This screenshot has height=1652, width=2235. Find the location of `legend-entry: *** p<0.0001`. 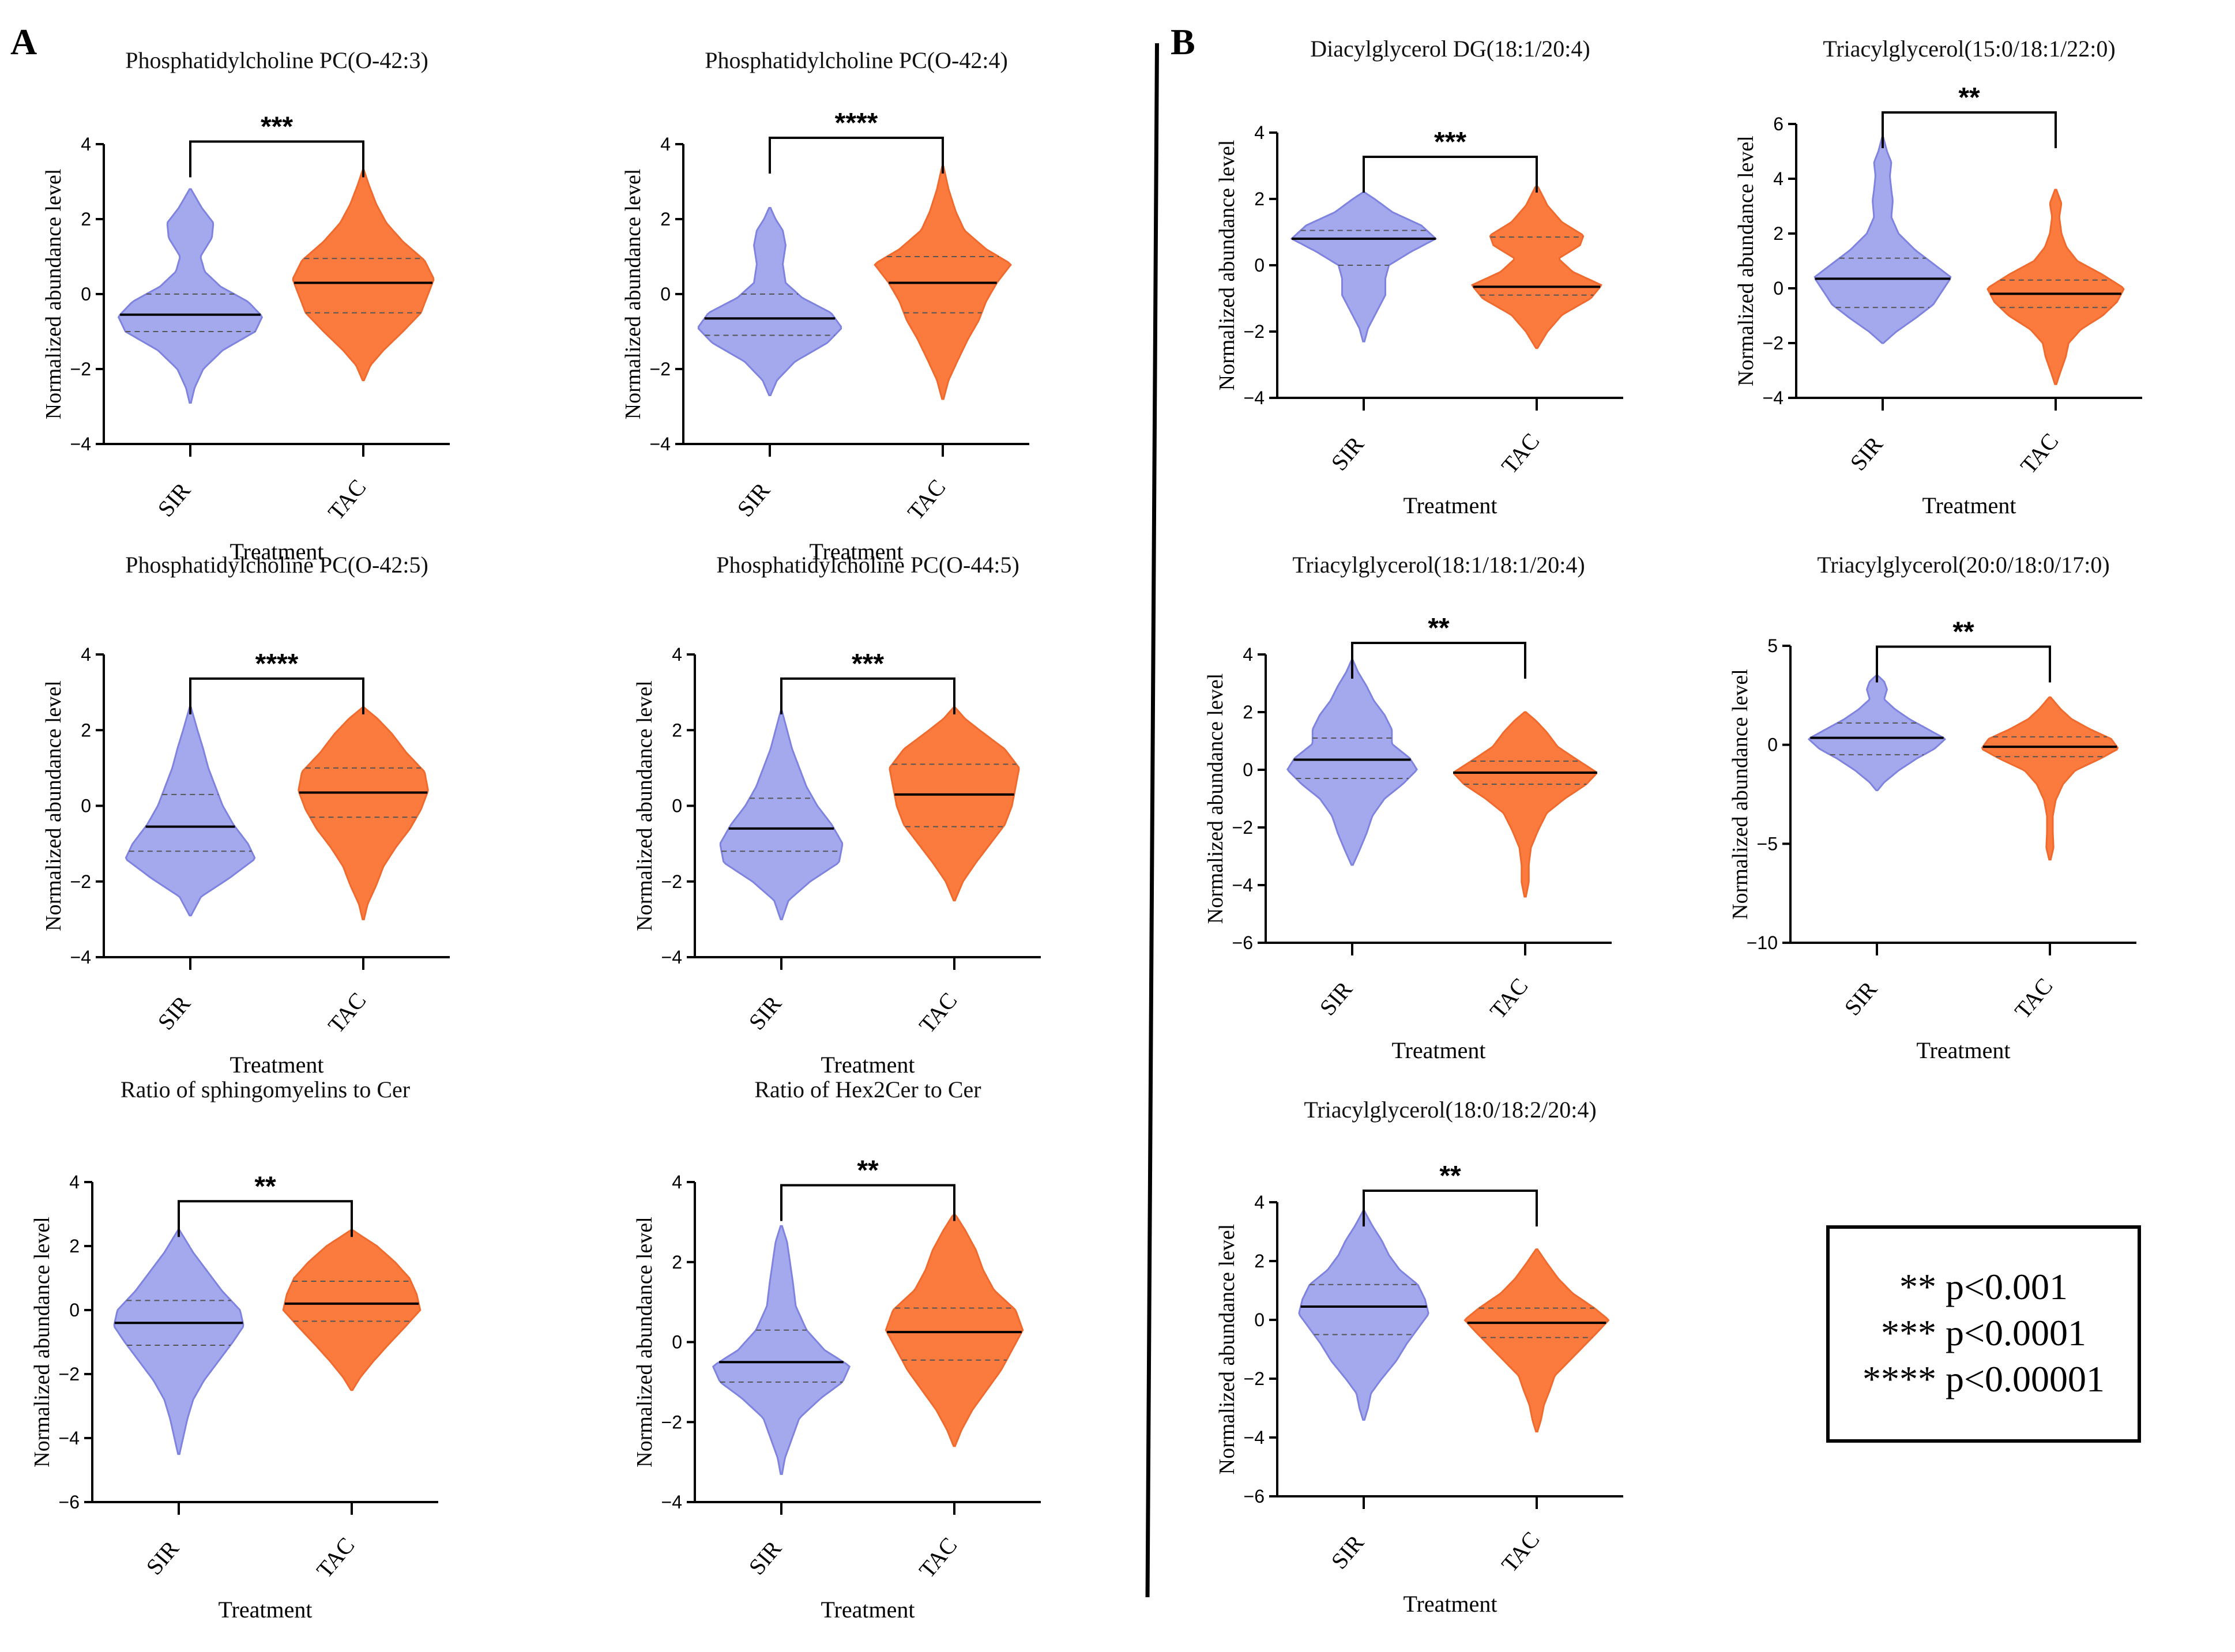

legend-entry: *** p<0.0001 is located at coordinates (1984, 1333).